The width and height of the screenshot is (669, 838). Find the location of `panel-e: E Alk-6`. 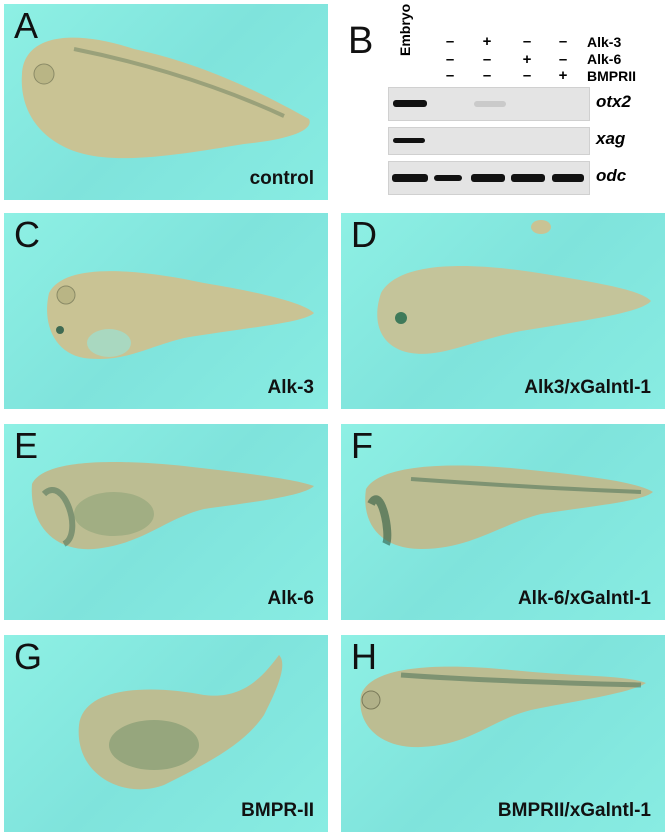

panel-e: E Alk-6 is located at coordinates (166, 522).